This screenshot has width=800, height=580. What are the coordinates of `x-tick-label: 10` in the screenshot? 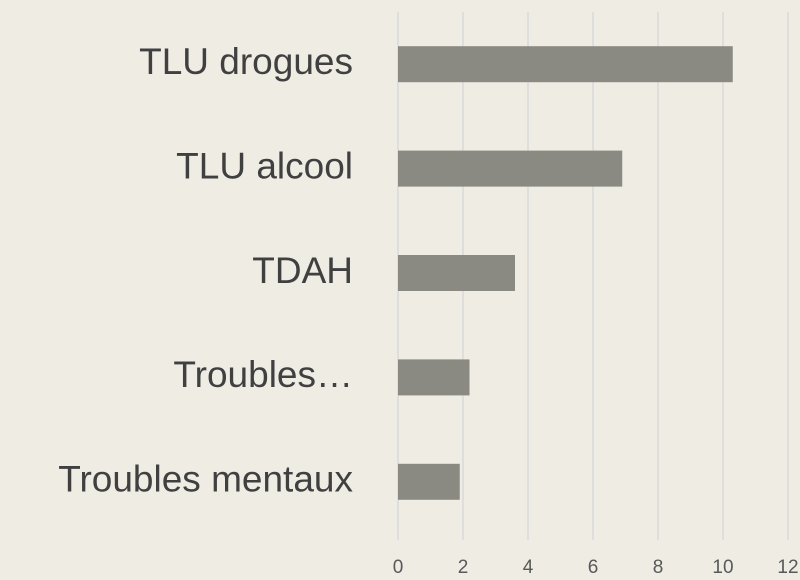 It's located at (722, 567).